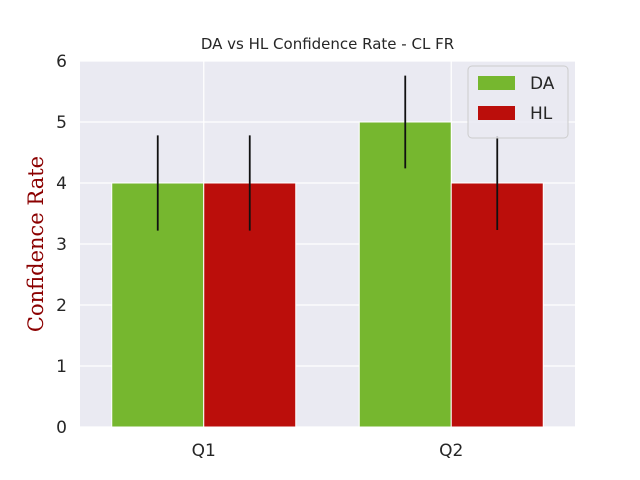  What do you see at coordinates (61, 306) in the screenshot?
I see `y-tick-label: 2` at bounding box center [61, 306].